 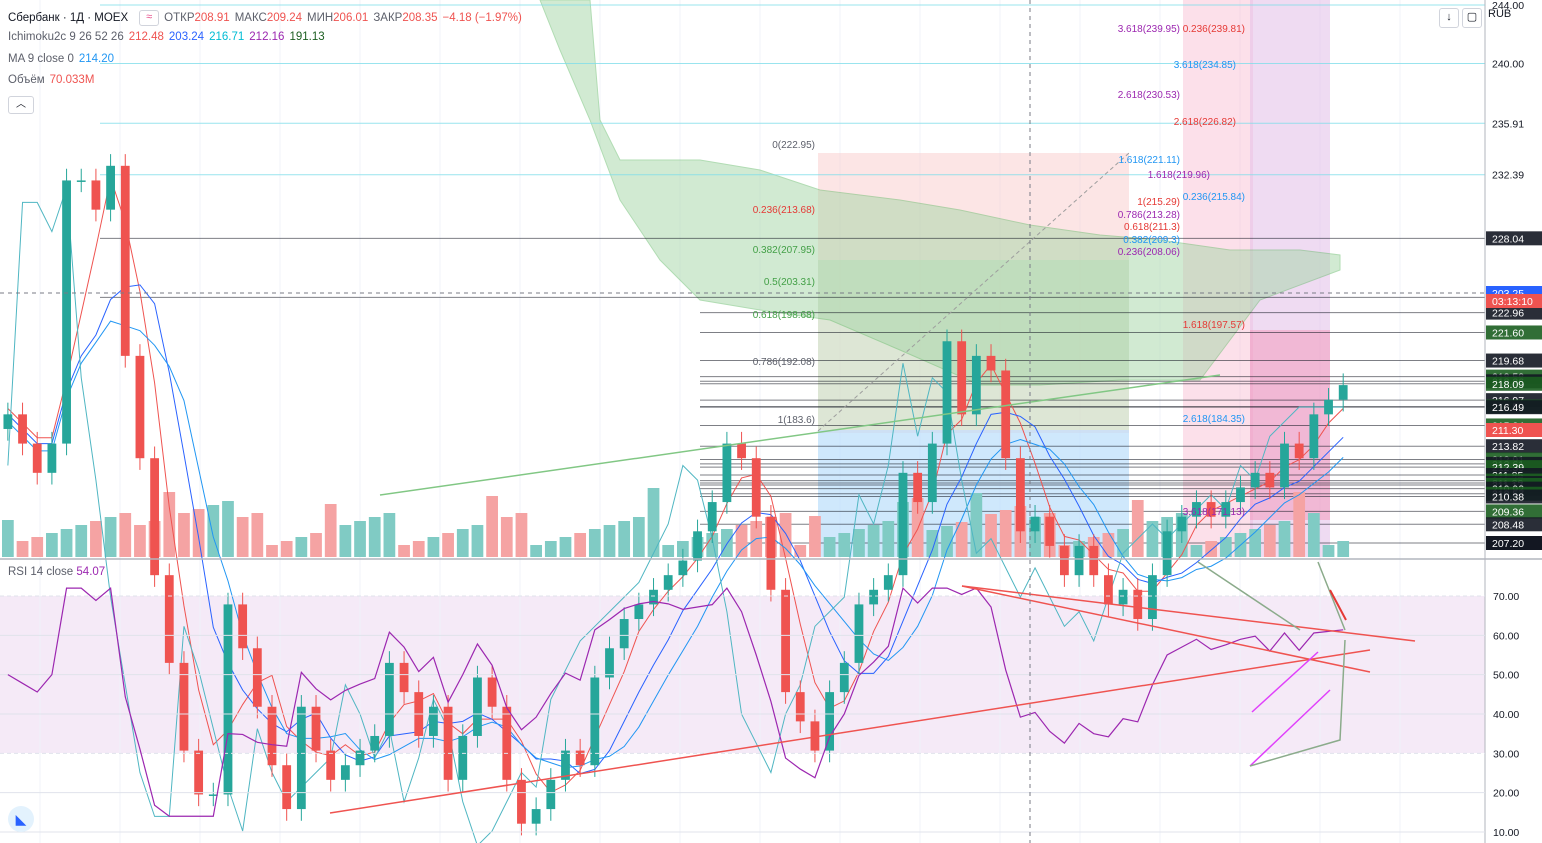 What do you see at coordinates (56, 572) in the screenshot?
I see `rsi-legend: RSI 14 close 54.07` at bounding box center [56, 572].